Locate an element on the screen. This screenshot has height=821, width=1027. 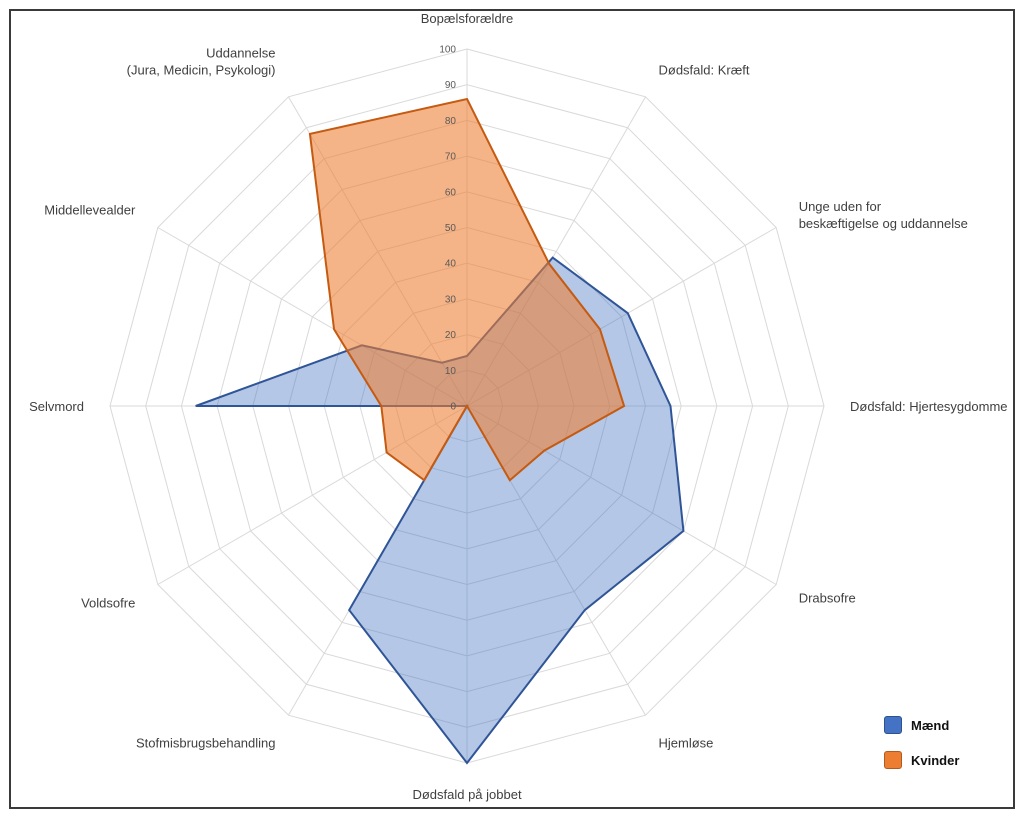
tick-label: 60 is located at coordinates (451, 192).